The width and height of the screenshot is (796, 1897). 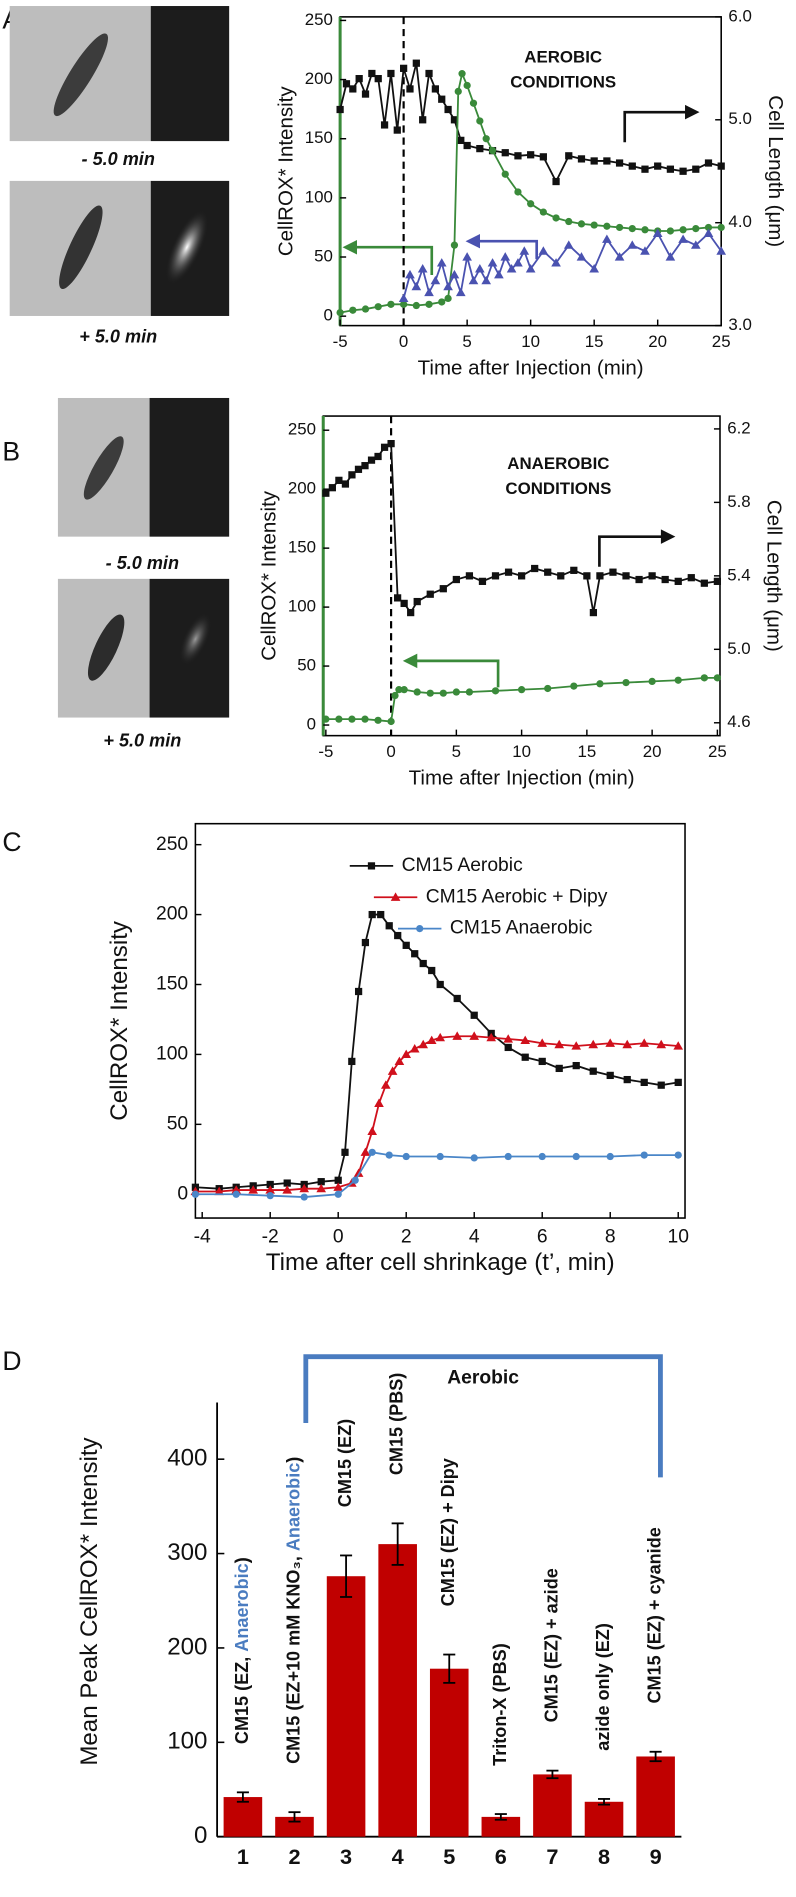 What do you see at coordinates (172, 844) in the screenshot?
I see `y-tick-label: 250` at bounding box center [172, 844].